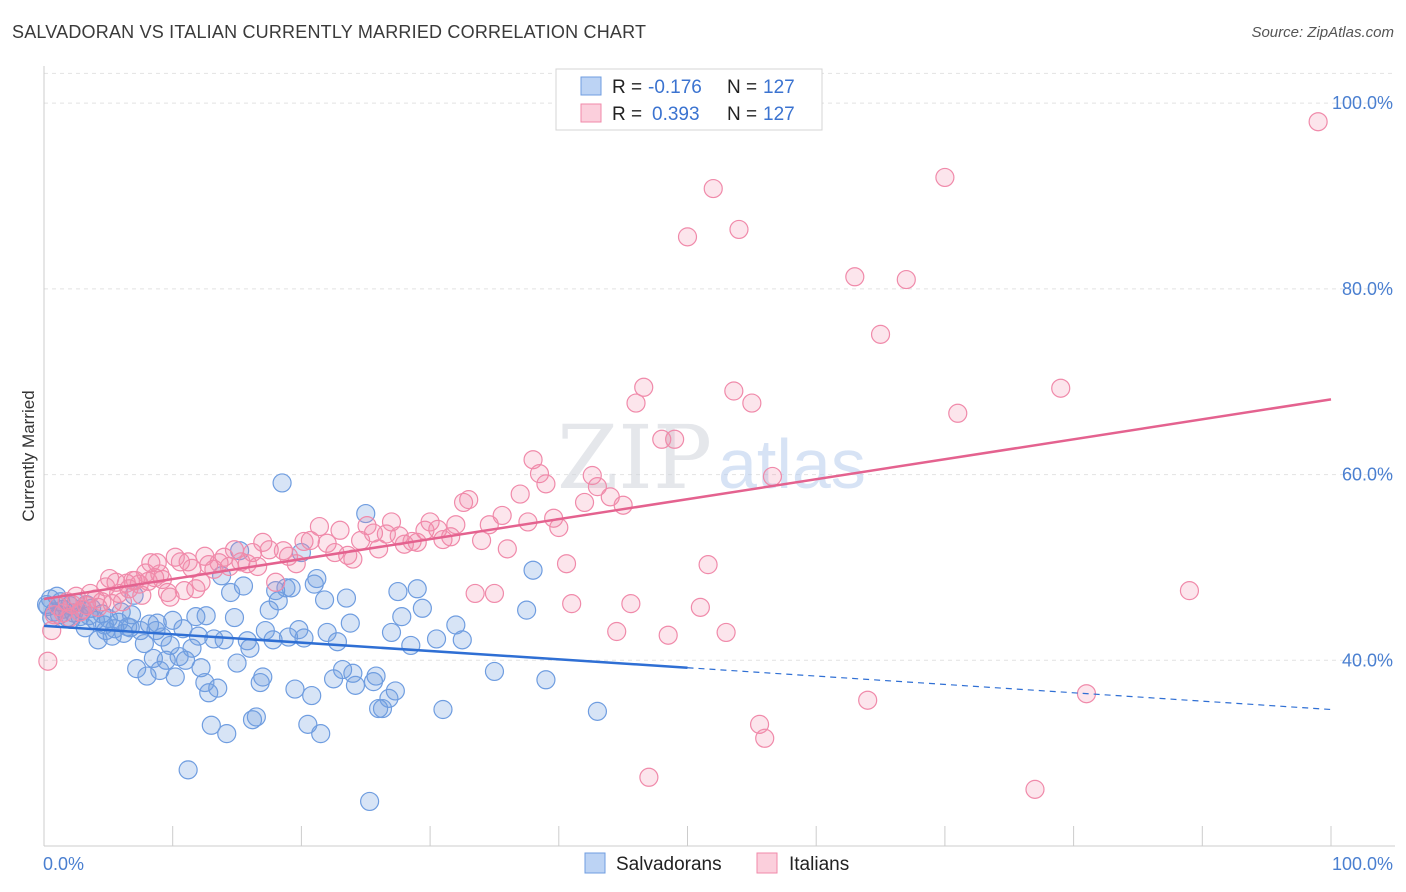 This screenshot has height=892, width=1406. What do you see at coordinates (742, 87) in the screenshot?
I see `legend-n-label-salvadorans: N =` at bounding box center [742, 87].